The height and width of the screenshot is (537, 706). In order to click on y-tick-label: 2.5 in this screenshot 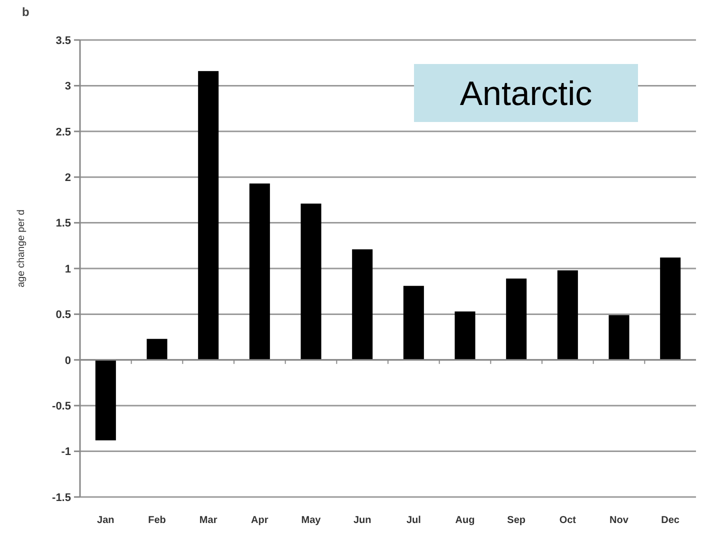, I will do `click(63, 132)`.